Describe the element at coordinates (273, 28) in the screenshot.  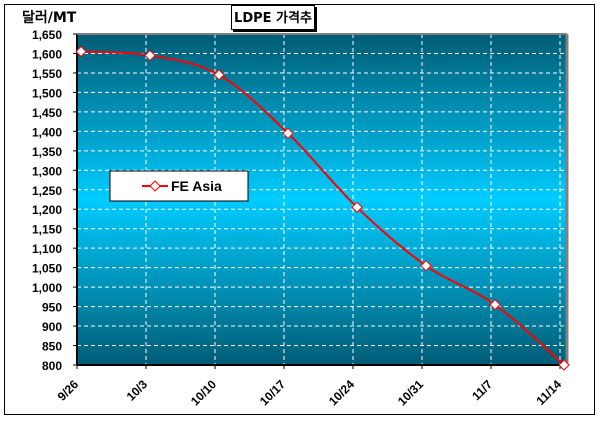
I see `chart-title: LDPE 가격추이` at that location.